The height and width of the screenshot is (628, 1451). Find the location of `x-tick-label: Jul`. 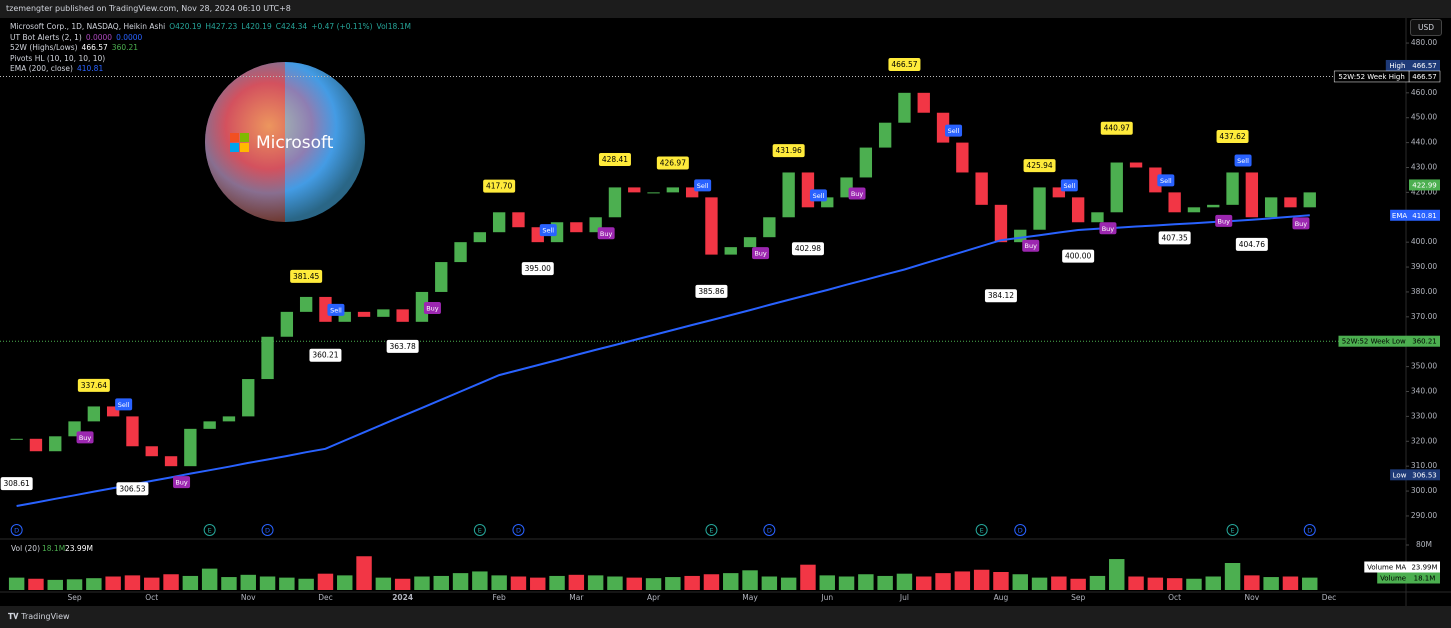

x-tick-label: Jul is located at coordinates (904, 597).